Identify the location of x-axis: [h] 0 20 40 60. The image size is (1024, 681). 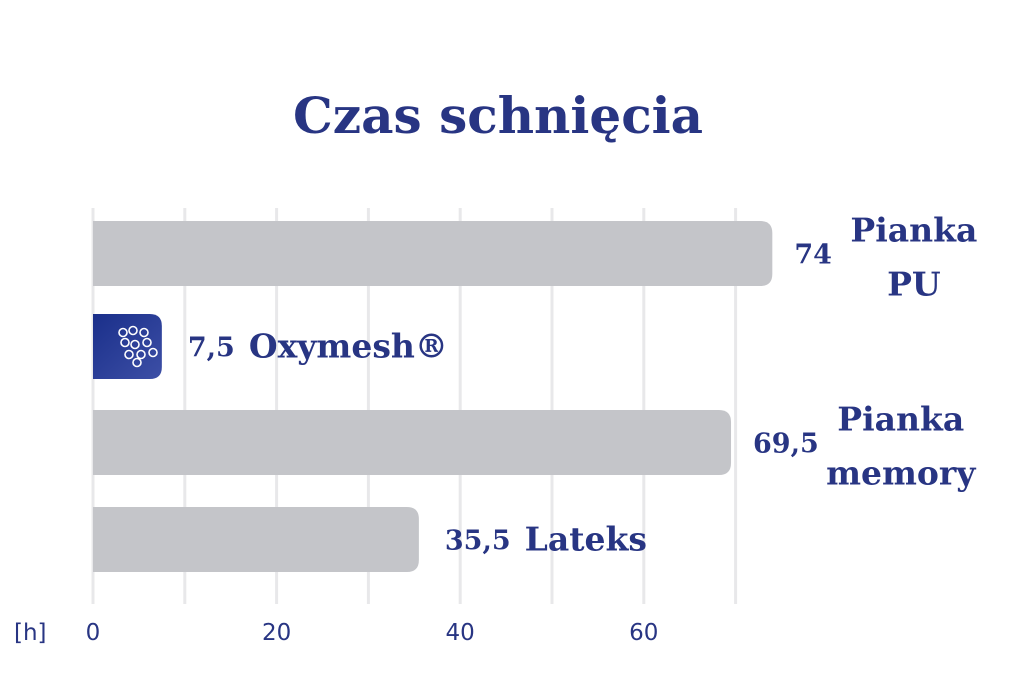
(336, 633).